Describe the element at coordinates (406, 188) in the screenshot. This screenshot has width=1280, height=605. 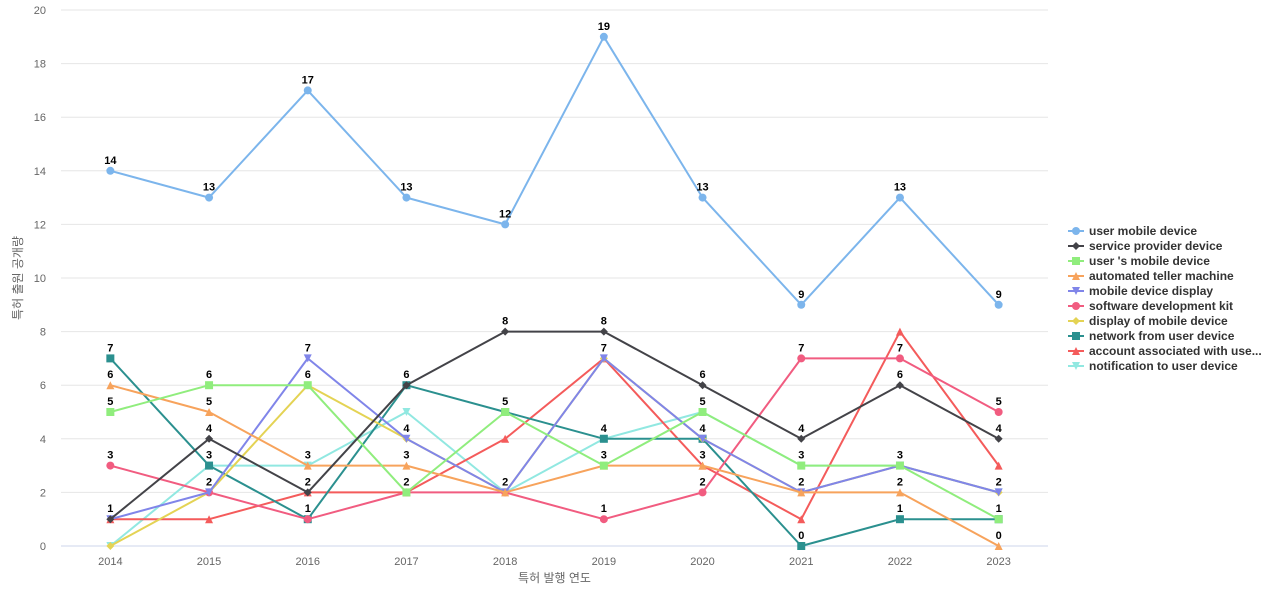
I see `data-label: 13` at that location.